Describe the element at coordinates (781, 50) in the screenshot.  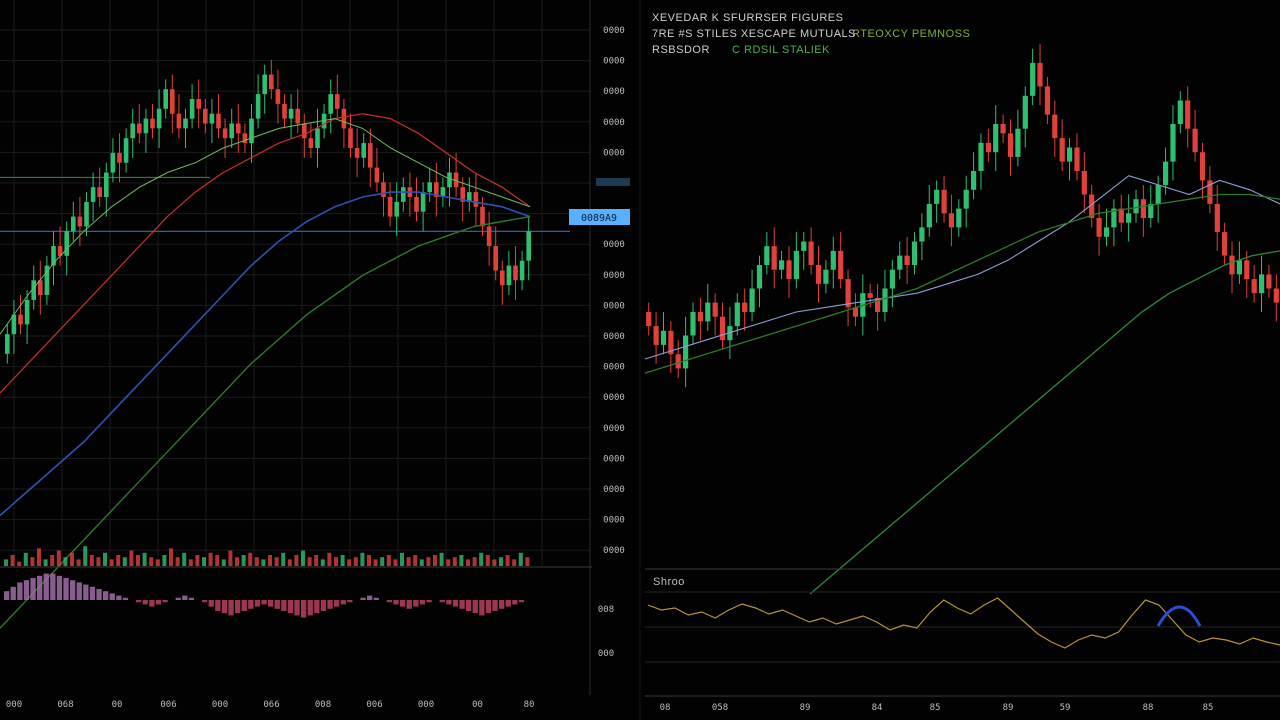
I see `header-line-3b: C RDSIL STALIEK` at that location.